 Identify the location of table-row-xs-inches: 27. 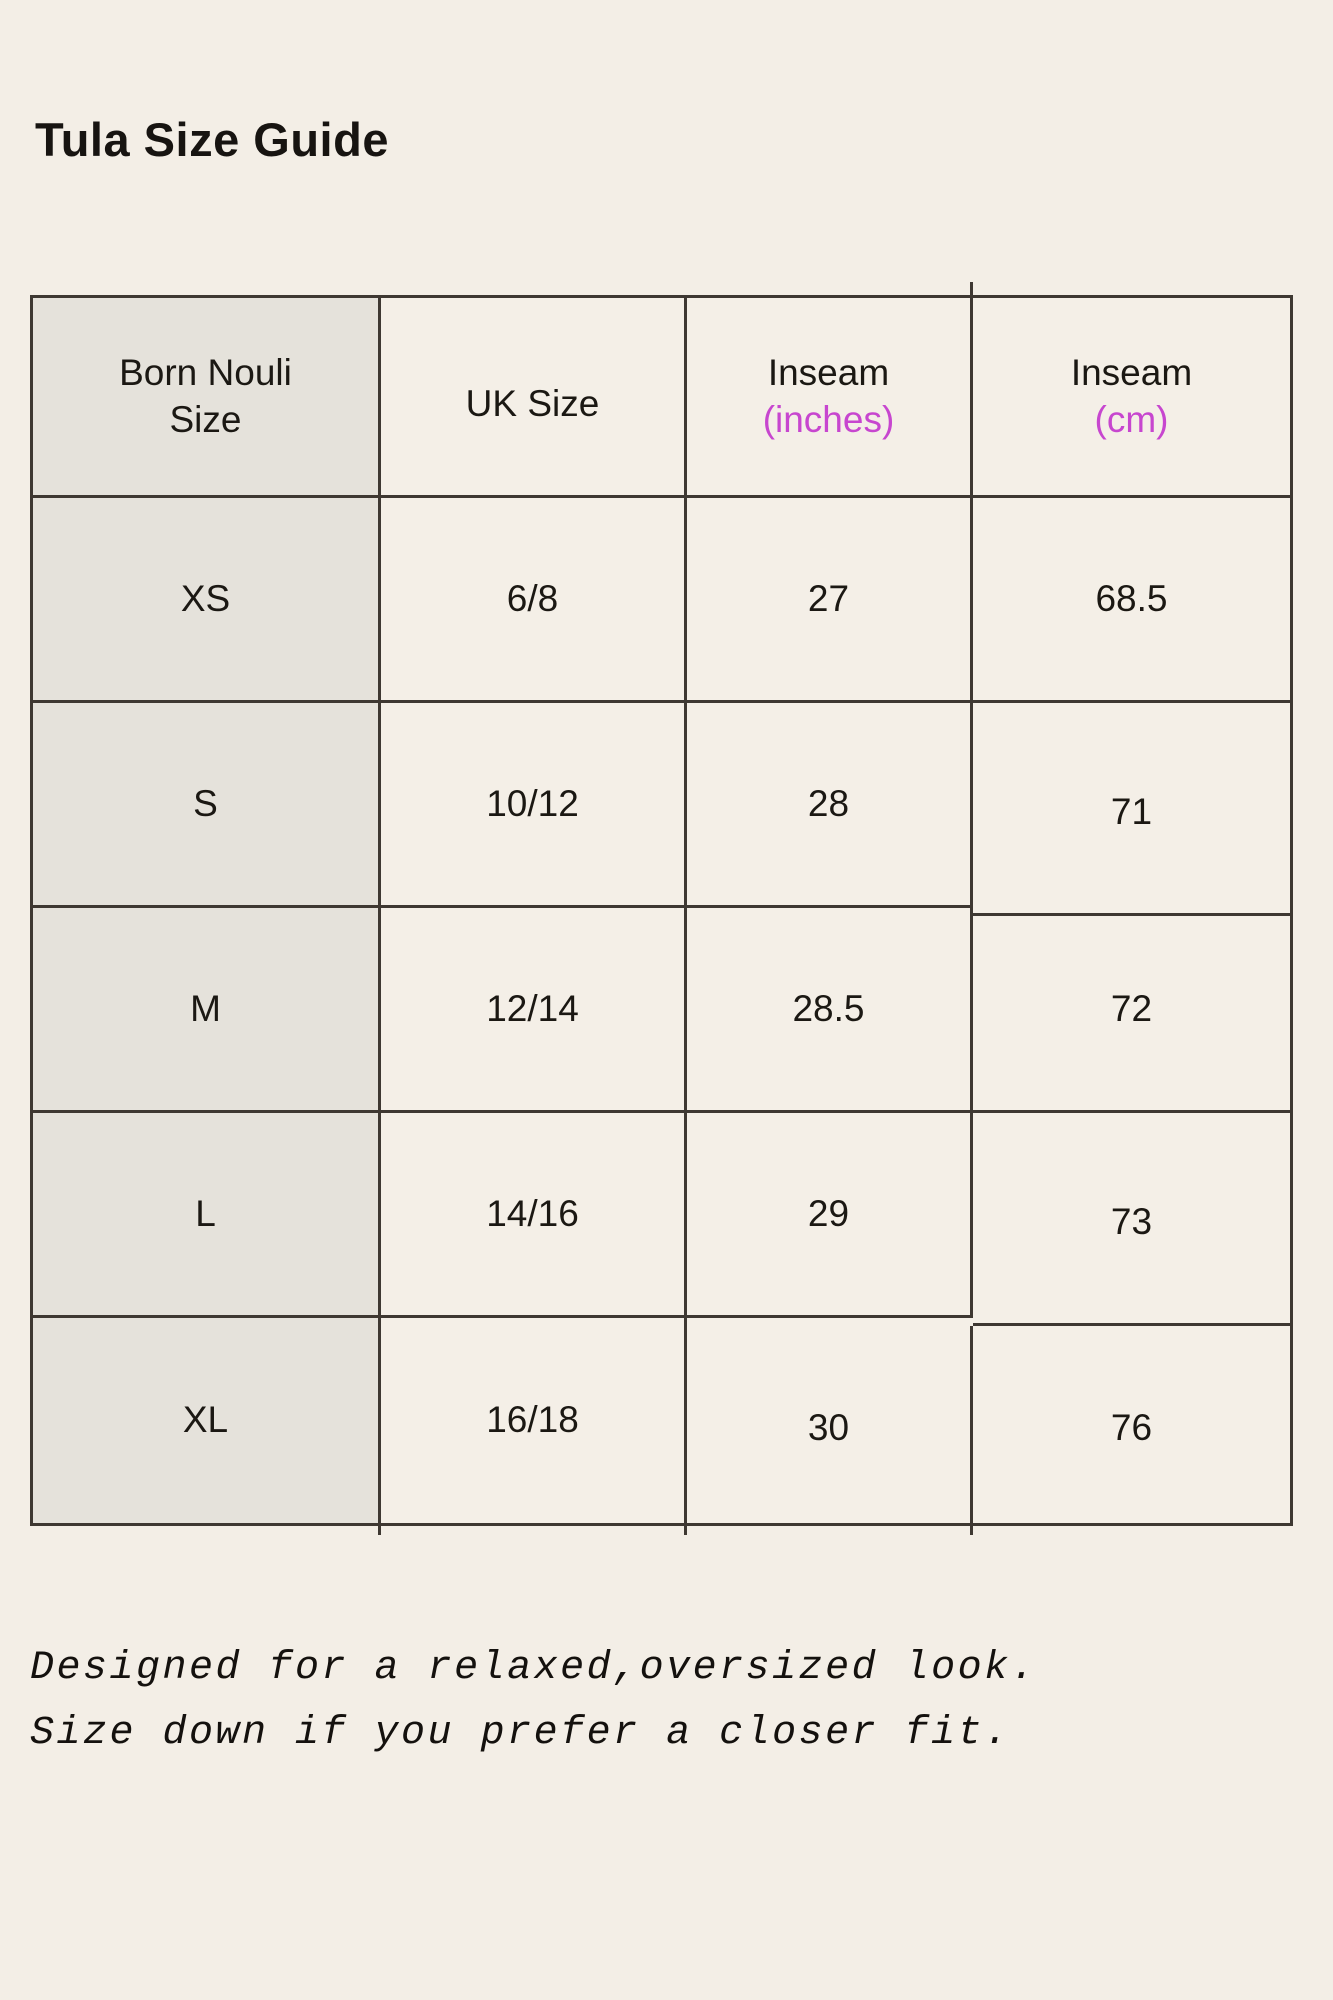
(830, 600).